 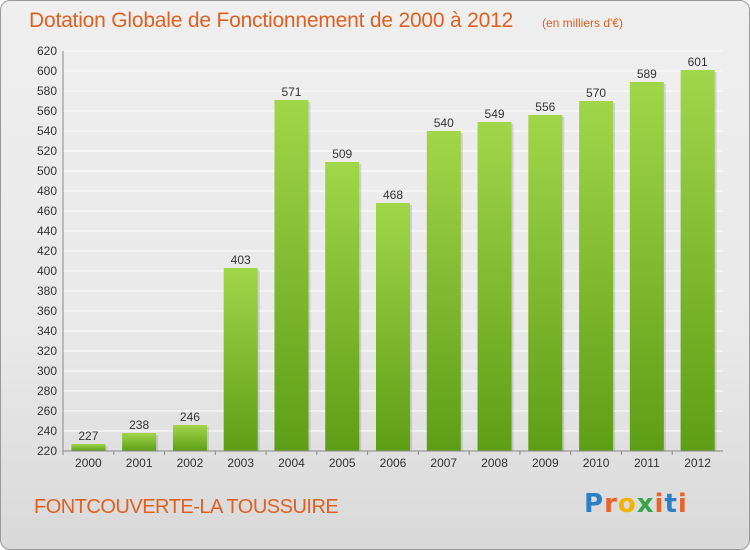 What do you see at coordinates (393, 463) in the screenshot?
I see `x-tick-label: 2006` at bounding box center [393, 463].